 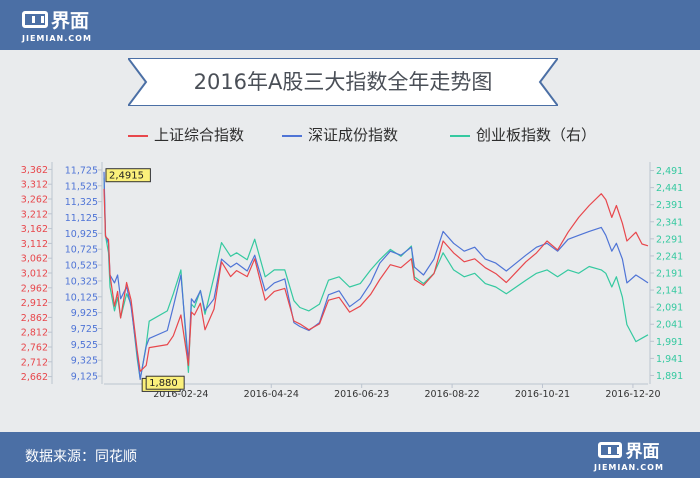 I want to click on footer-logo-name: 界面, so click(x=642, y=452).